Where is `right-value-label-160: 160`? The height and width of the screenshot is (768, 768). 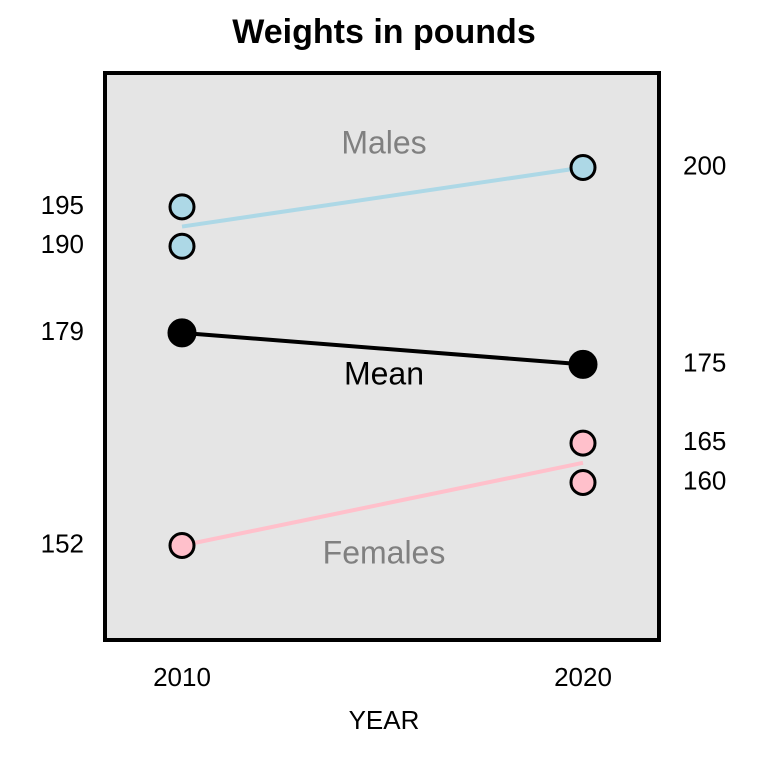
right-value-label-160: 160 is located at coordinates (704, 480).